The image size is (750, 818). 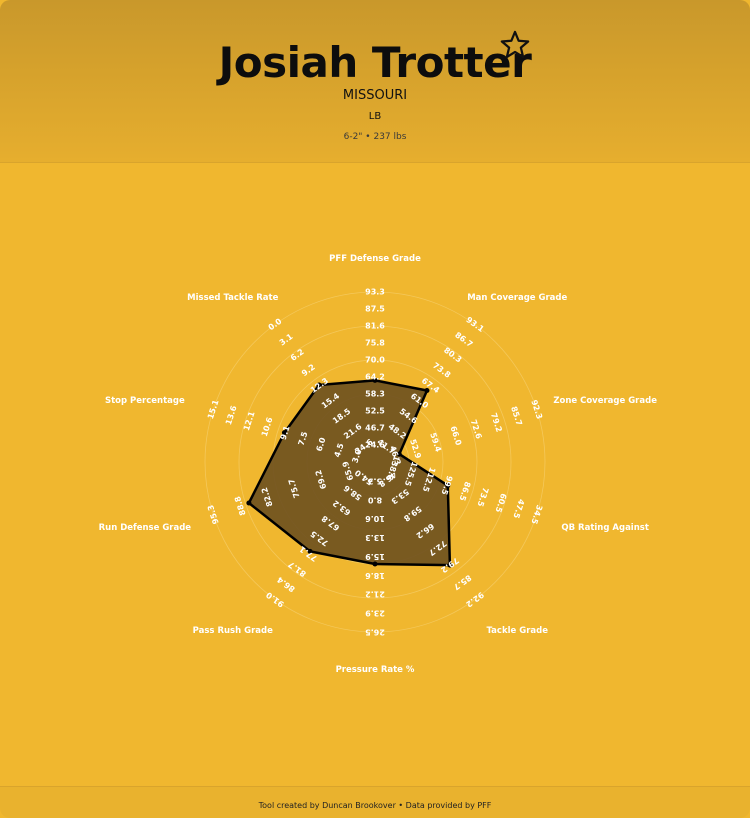 What do you see at coordinates (375, 95) in the screenshot?
I see `player-school: MISSOURI` at bounding box center [375, 95].